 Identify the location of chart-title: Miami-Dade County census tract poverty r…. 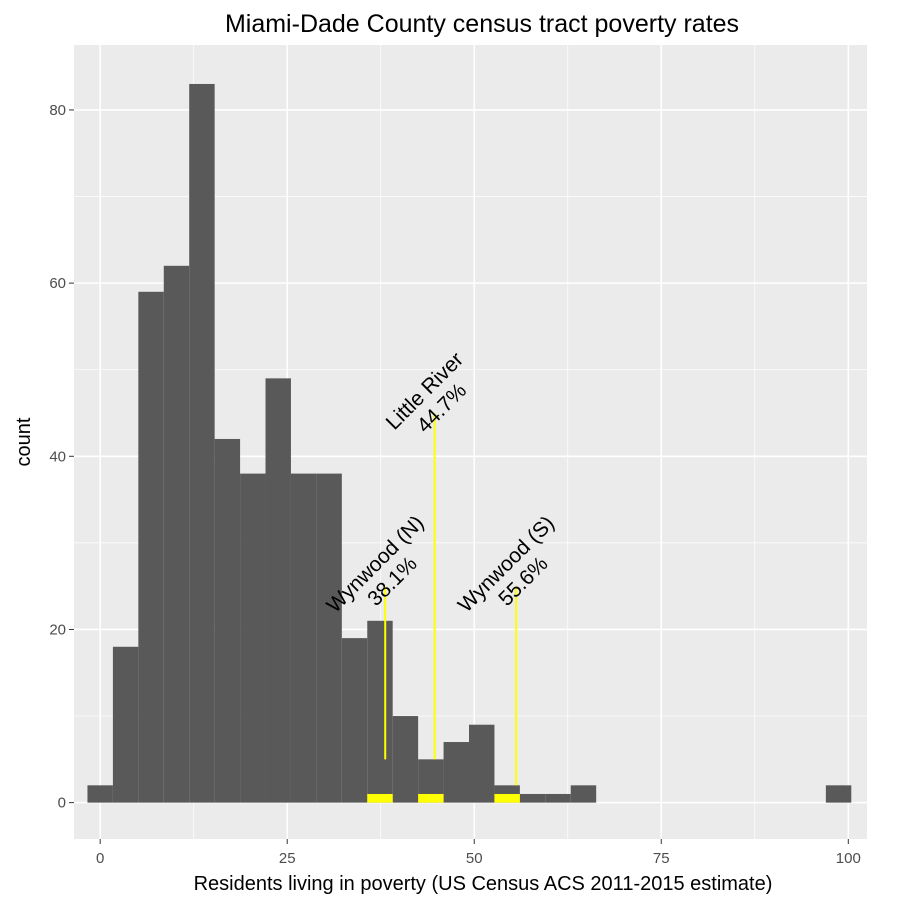
(482, 24).